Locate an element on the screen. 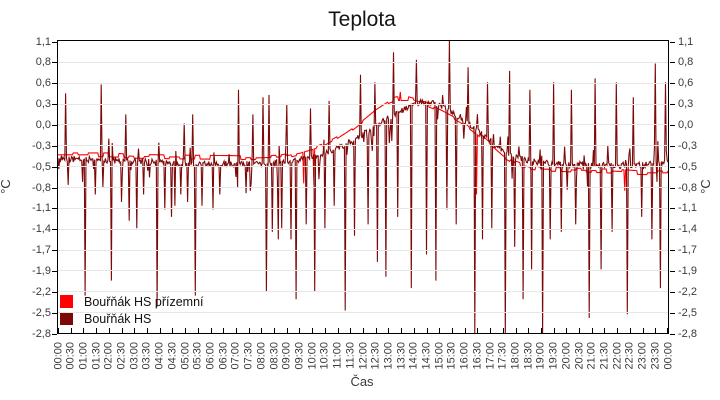  y-tick-label-right: -0,8 is located at coordinates (687, 188).